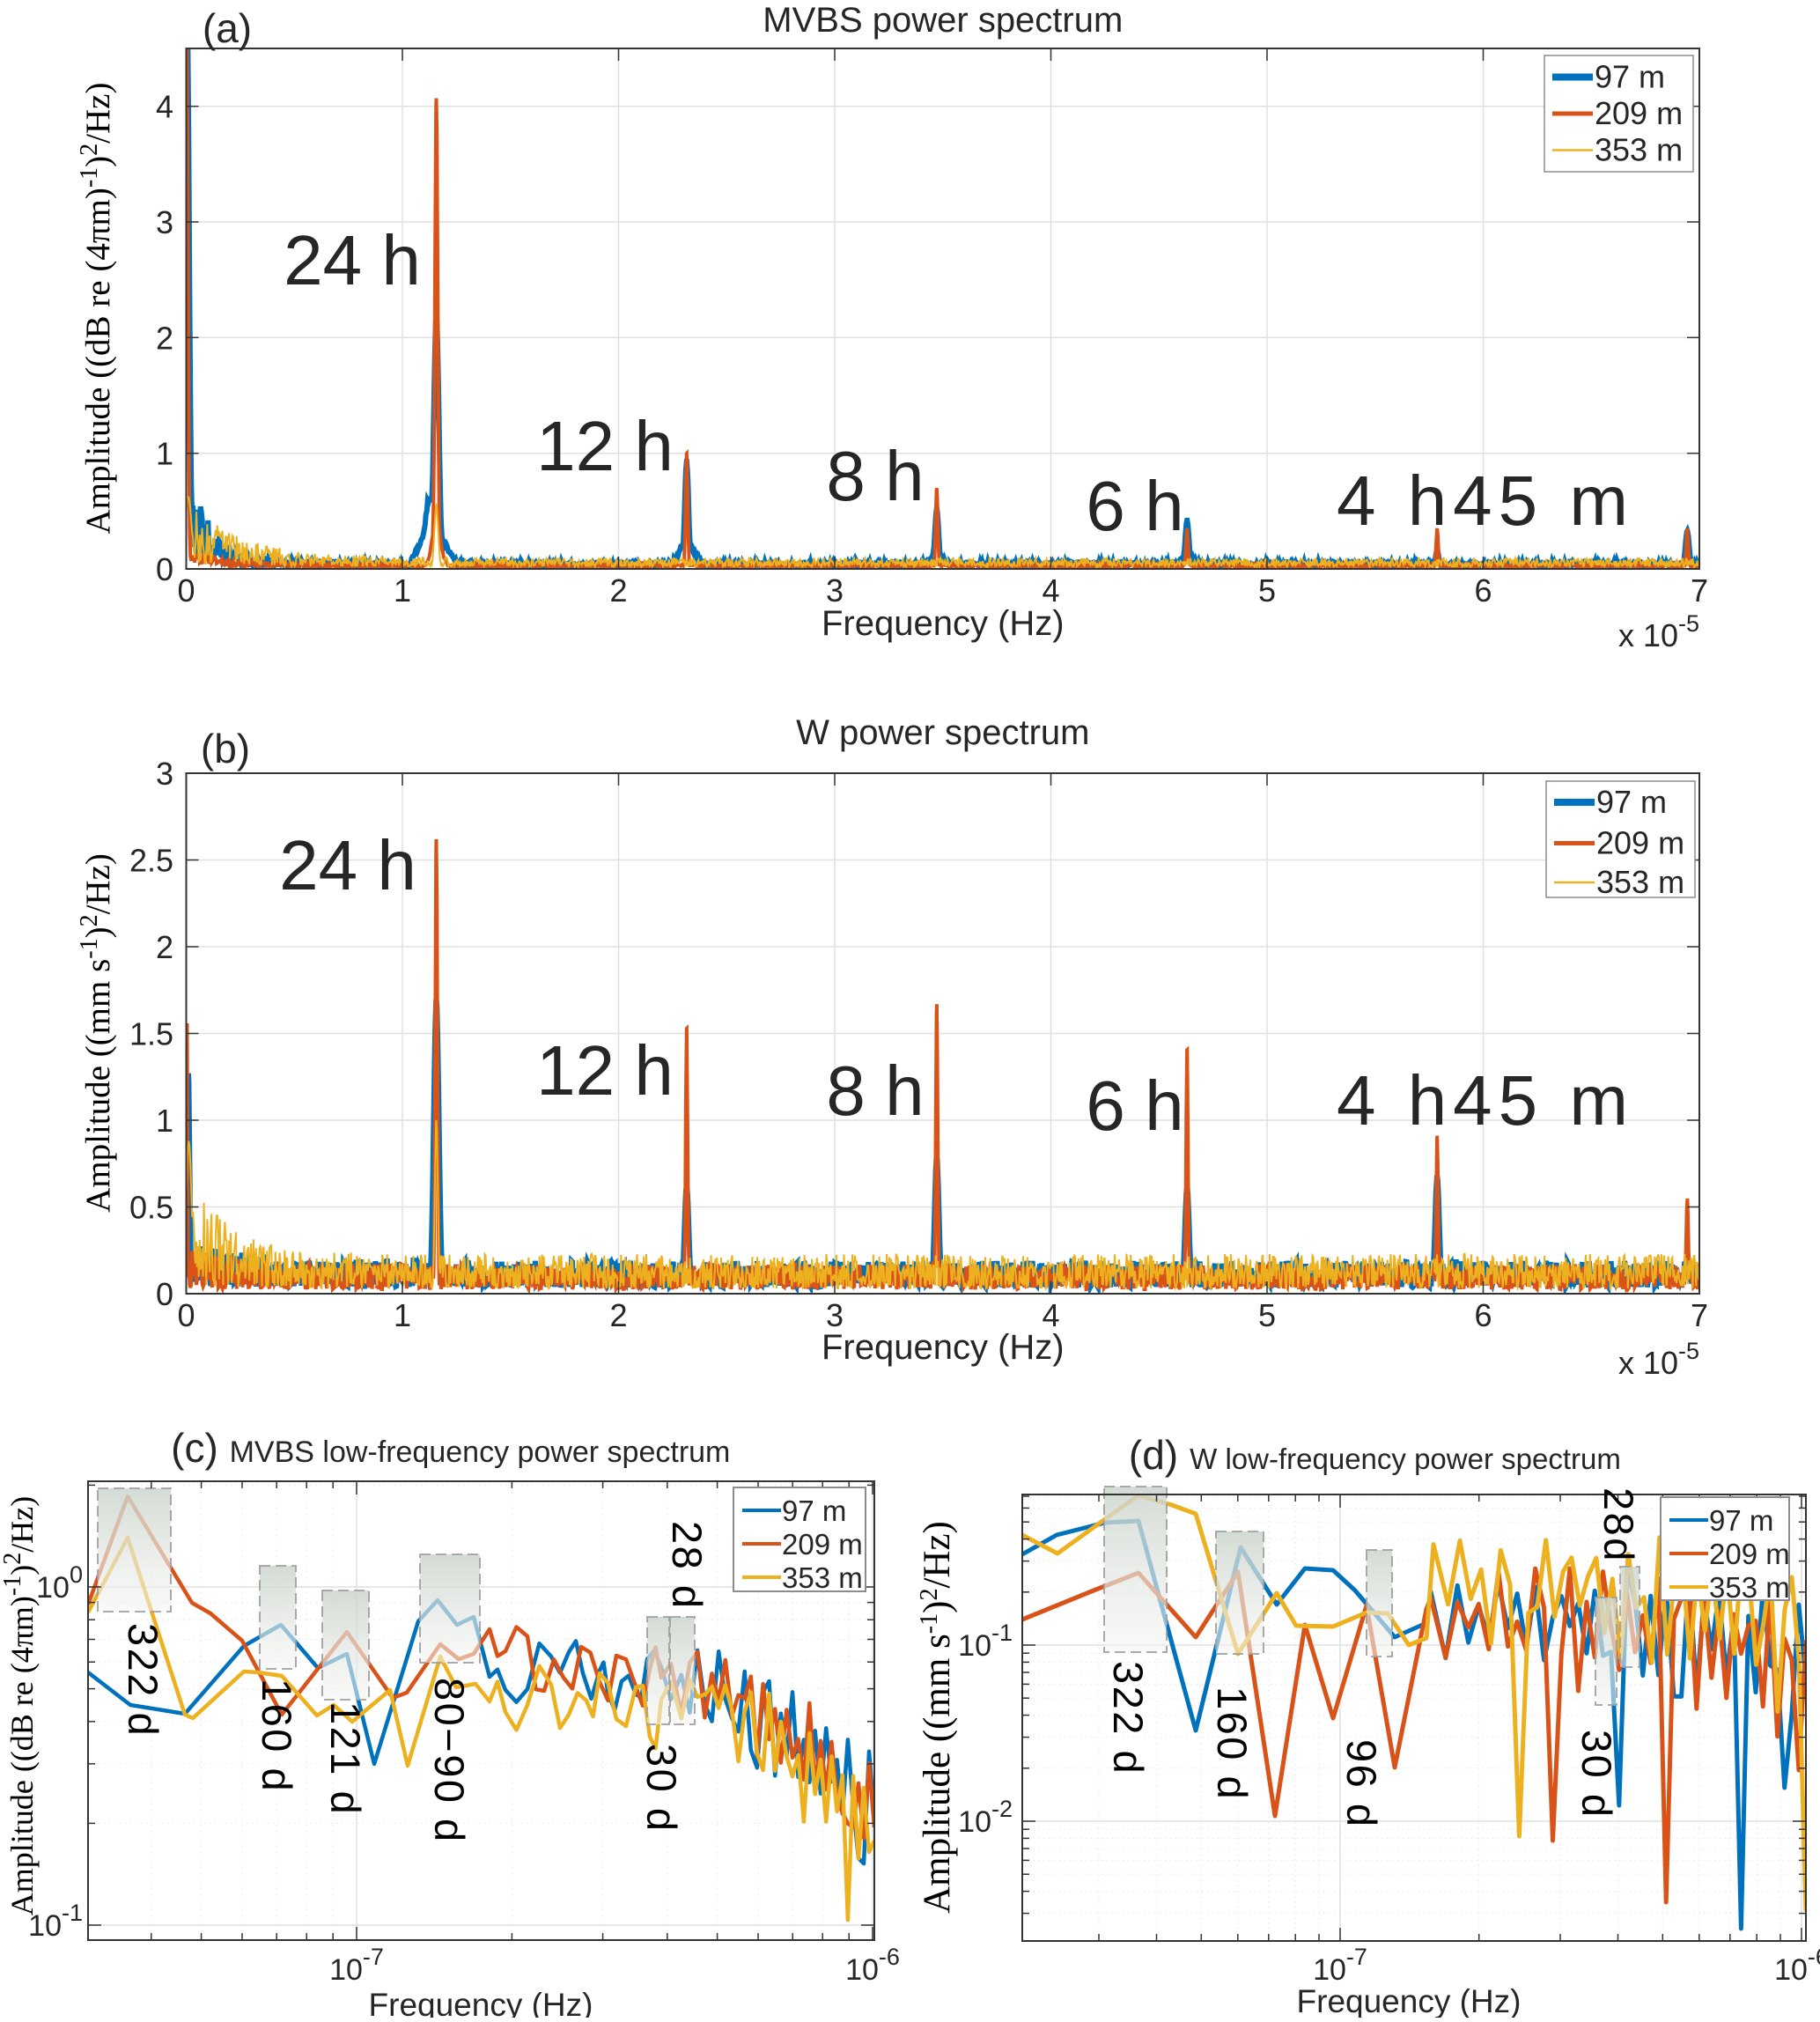 The height and width of the screenshot is (2022, 1820). Describe the element at coordinates (227, 28) in the screenshot. I see `svg-text: (a)` at that location.